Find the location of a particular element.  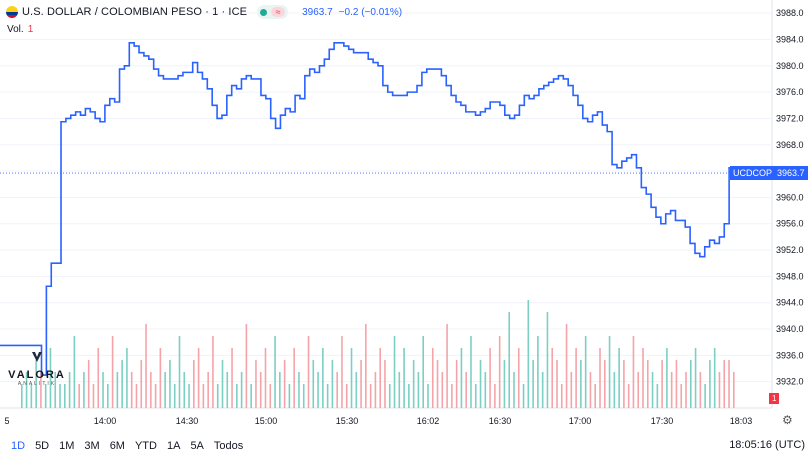

clock: 18:05:16 (UTC) is located at coordinates (767, 445).